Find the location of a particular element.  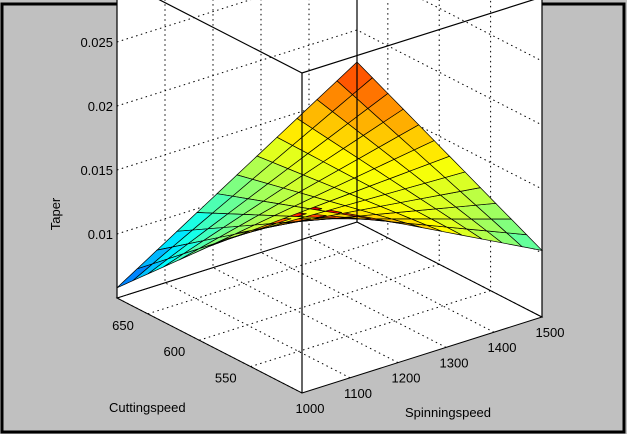

y-tick-label: 650 is located at coordinates (123, 325).